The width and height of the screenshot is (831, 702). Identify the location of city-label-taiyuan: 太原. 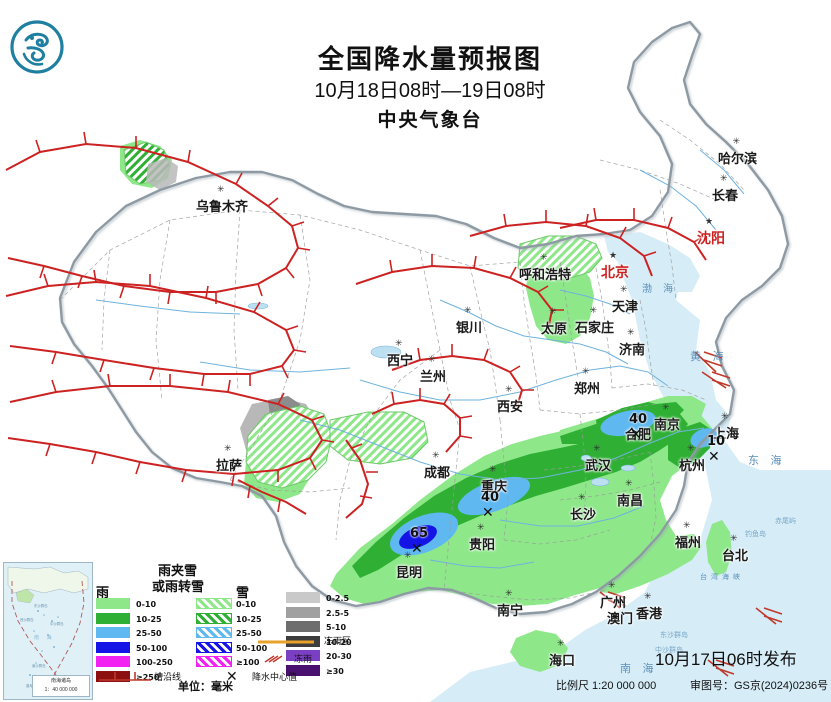
(554, 329).